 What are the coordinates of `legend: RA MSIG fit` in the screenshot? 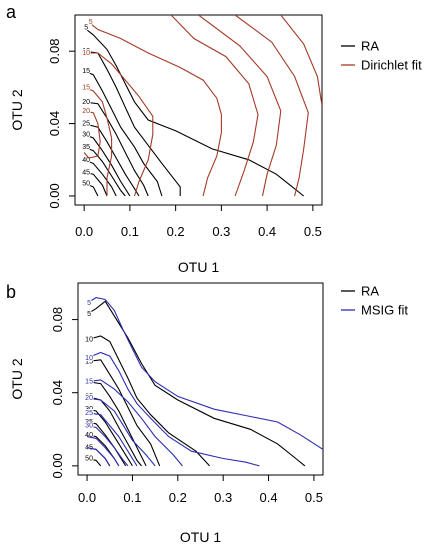 It's located at (374, 301).